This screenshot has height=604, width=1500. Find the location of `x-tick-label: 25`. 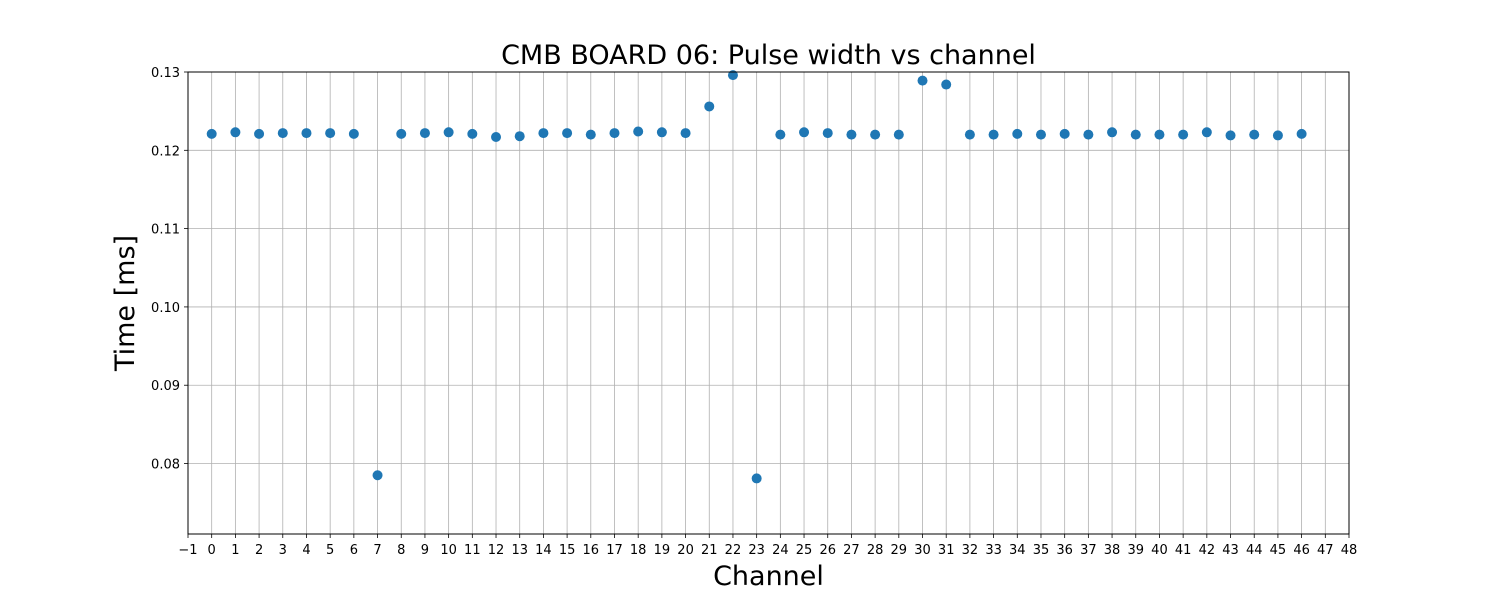

x-tick-label: 25 is located at coordinates (804, 550).